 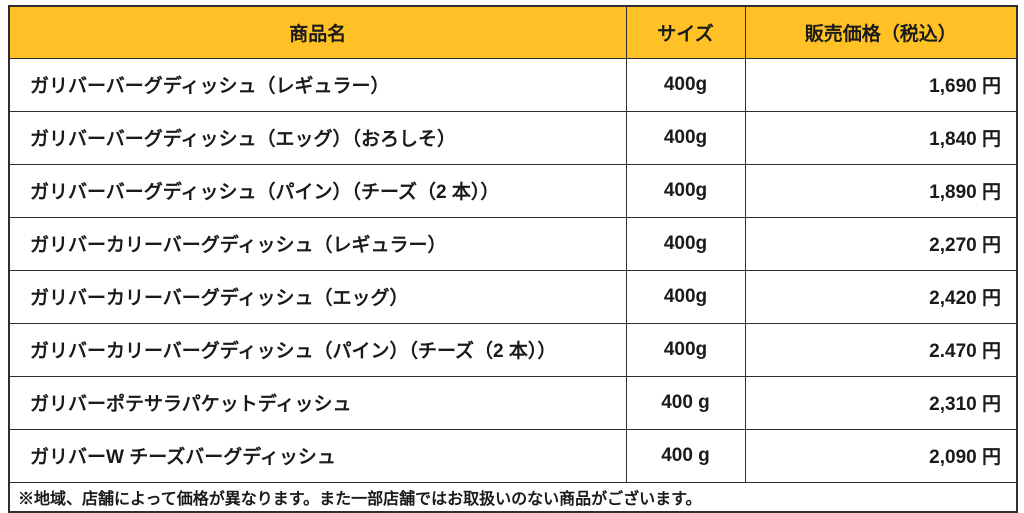 What do you see at coordinates (881, 349) in the screenshot?
I see `price-cell: 2.470 円` at bounding box center [881, 349].